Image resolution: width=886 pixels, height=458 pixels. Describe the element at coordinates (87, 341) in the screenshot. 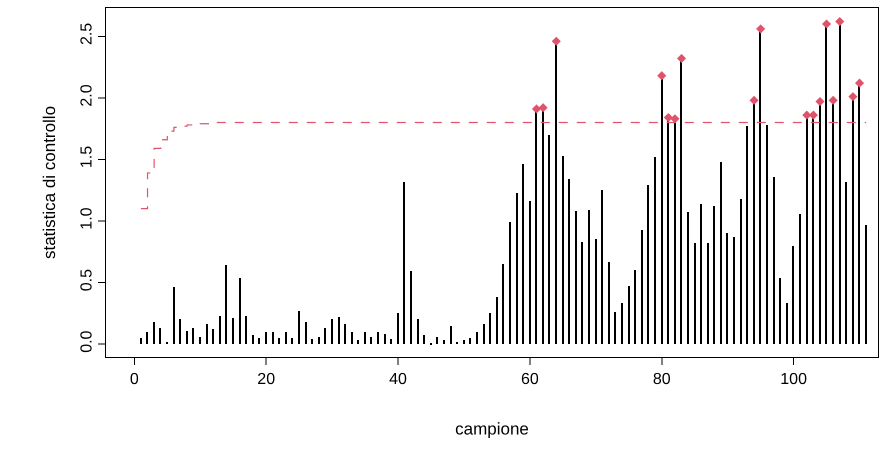

I see `y-tick-label: 0.0` at that location.